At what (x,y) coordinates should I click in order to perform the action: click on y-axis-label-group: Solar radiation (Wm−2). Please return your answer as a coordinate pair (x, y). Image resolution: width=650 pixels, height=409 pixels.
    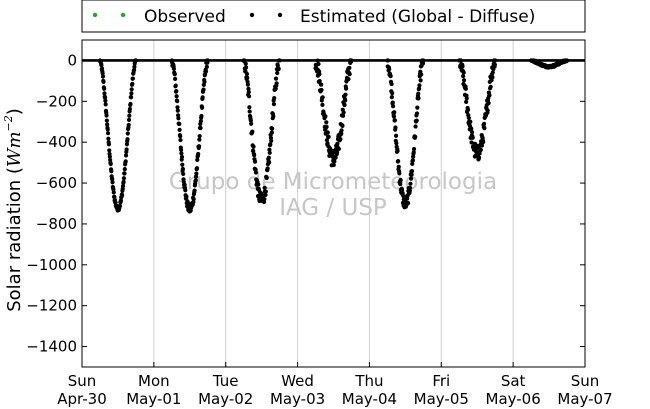
    Looking at the image, I should click on (13, 210).